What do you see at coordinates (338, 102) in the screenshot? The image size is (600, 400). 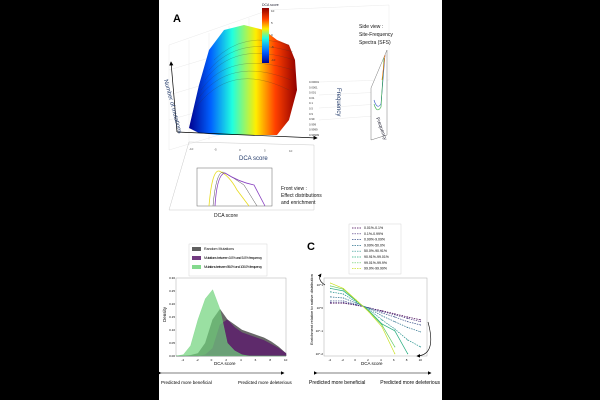 I see `freq-axis-label: Frequency` at bounding box center [338, 102].